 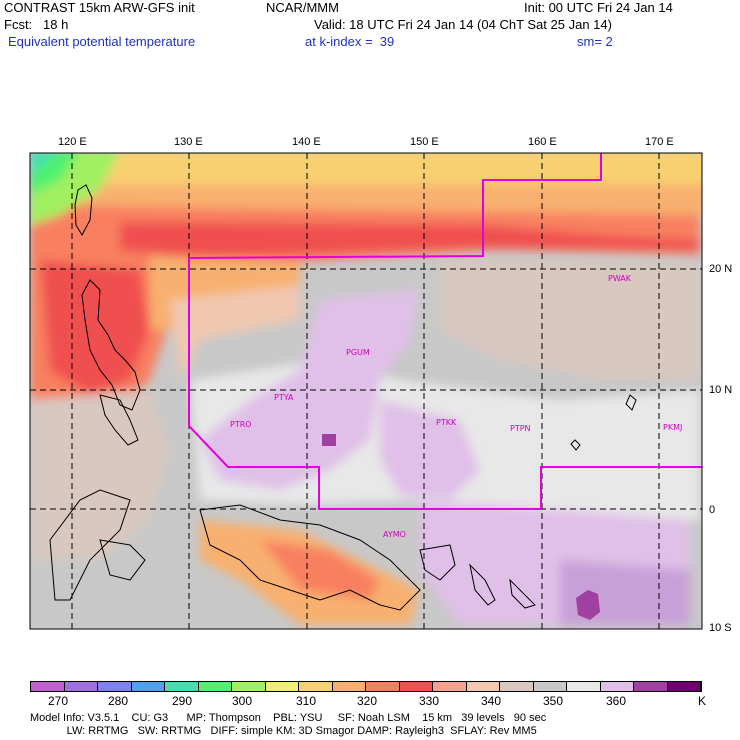 What do you see at coordinates (520, 428) in the screenshot?
I see `station-label-ptpn: PTPN` at bounding box center [520, 428].